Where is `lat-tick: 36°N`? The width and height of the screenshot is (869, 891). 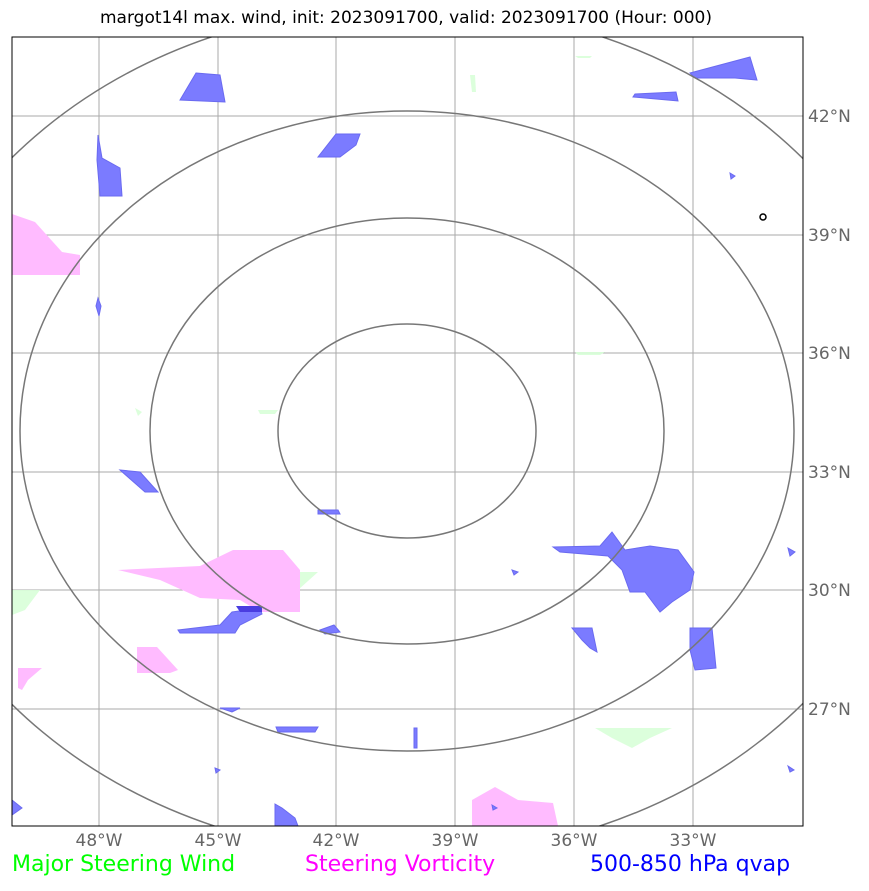 lat-tick: 36°N is located at coordinates (829, 354).